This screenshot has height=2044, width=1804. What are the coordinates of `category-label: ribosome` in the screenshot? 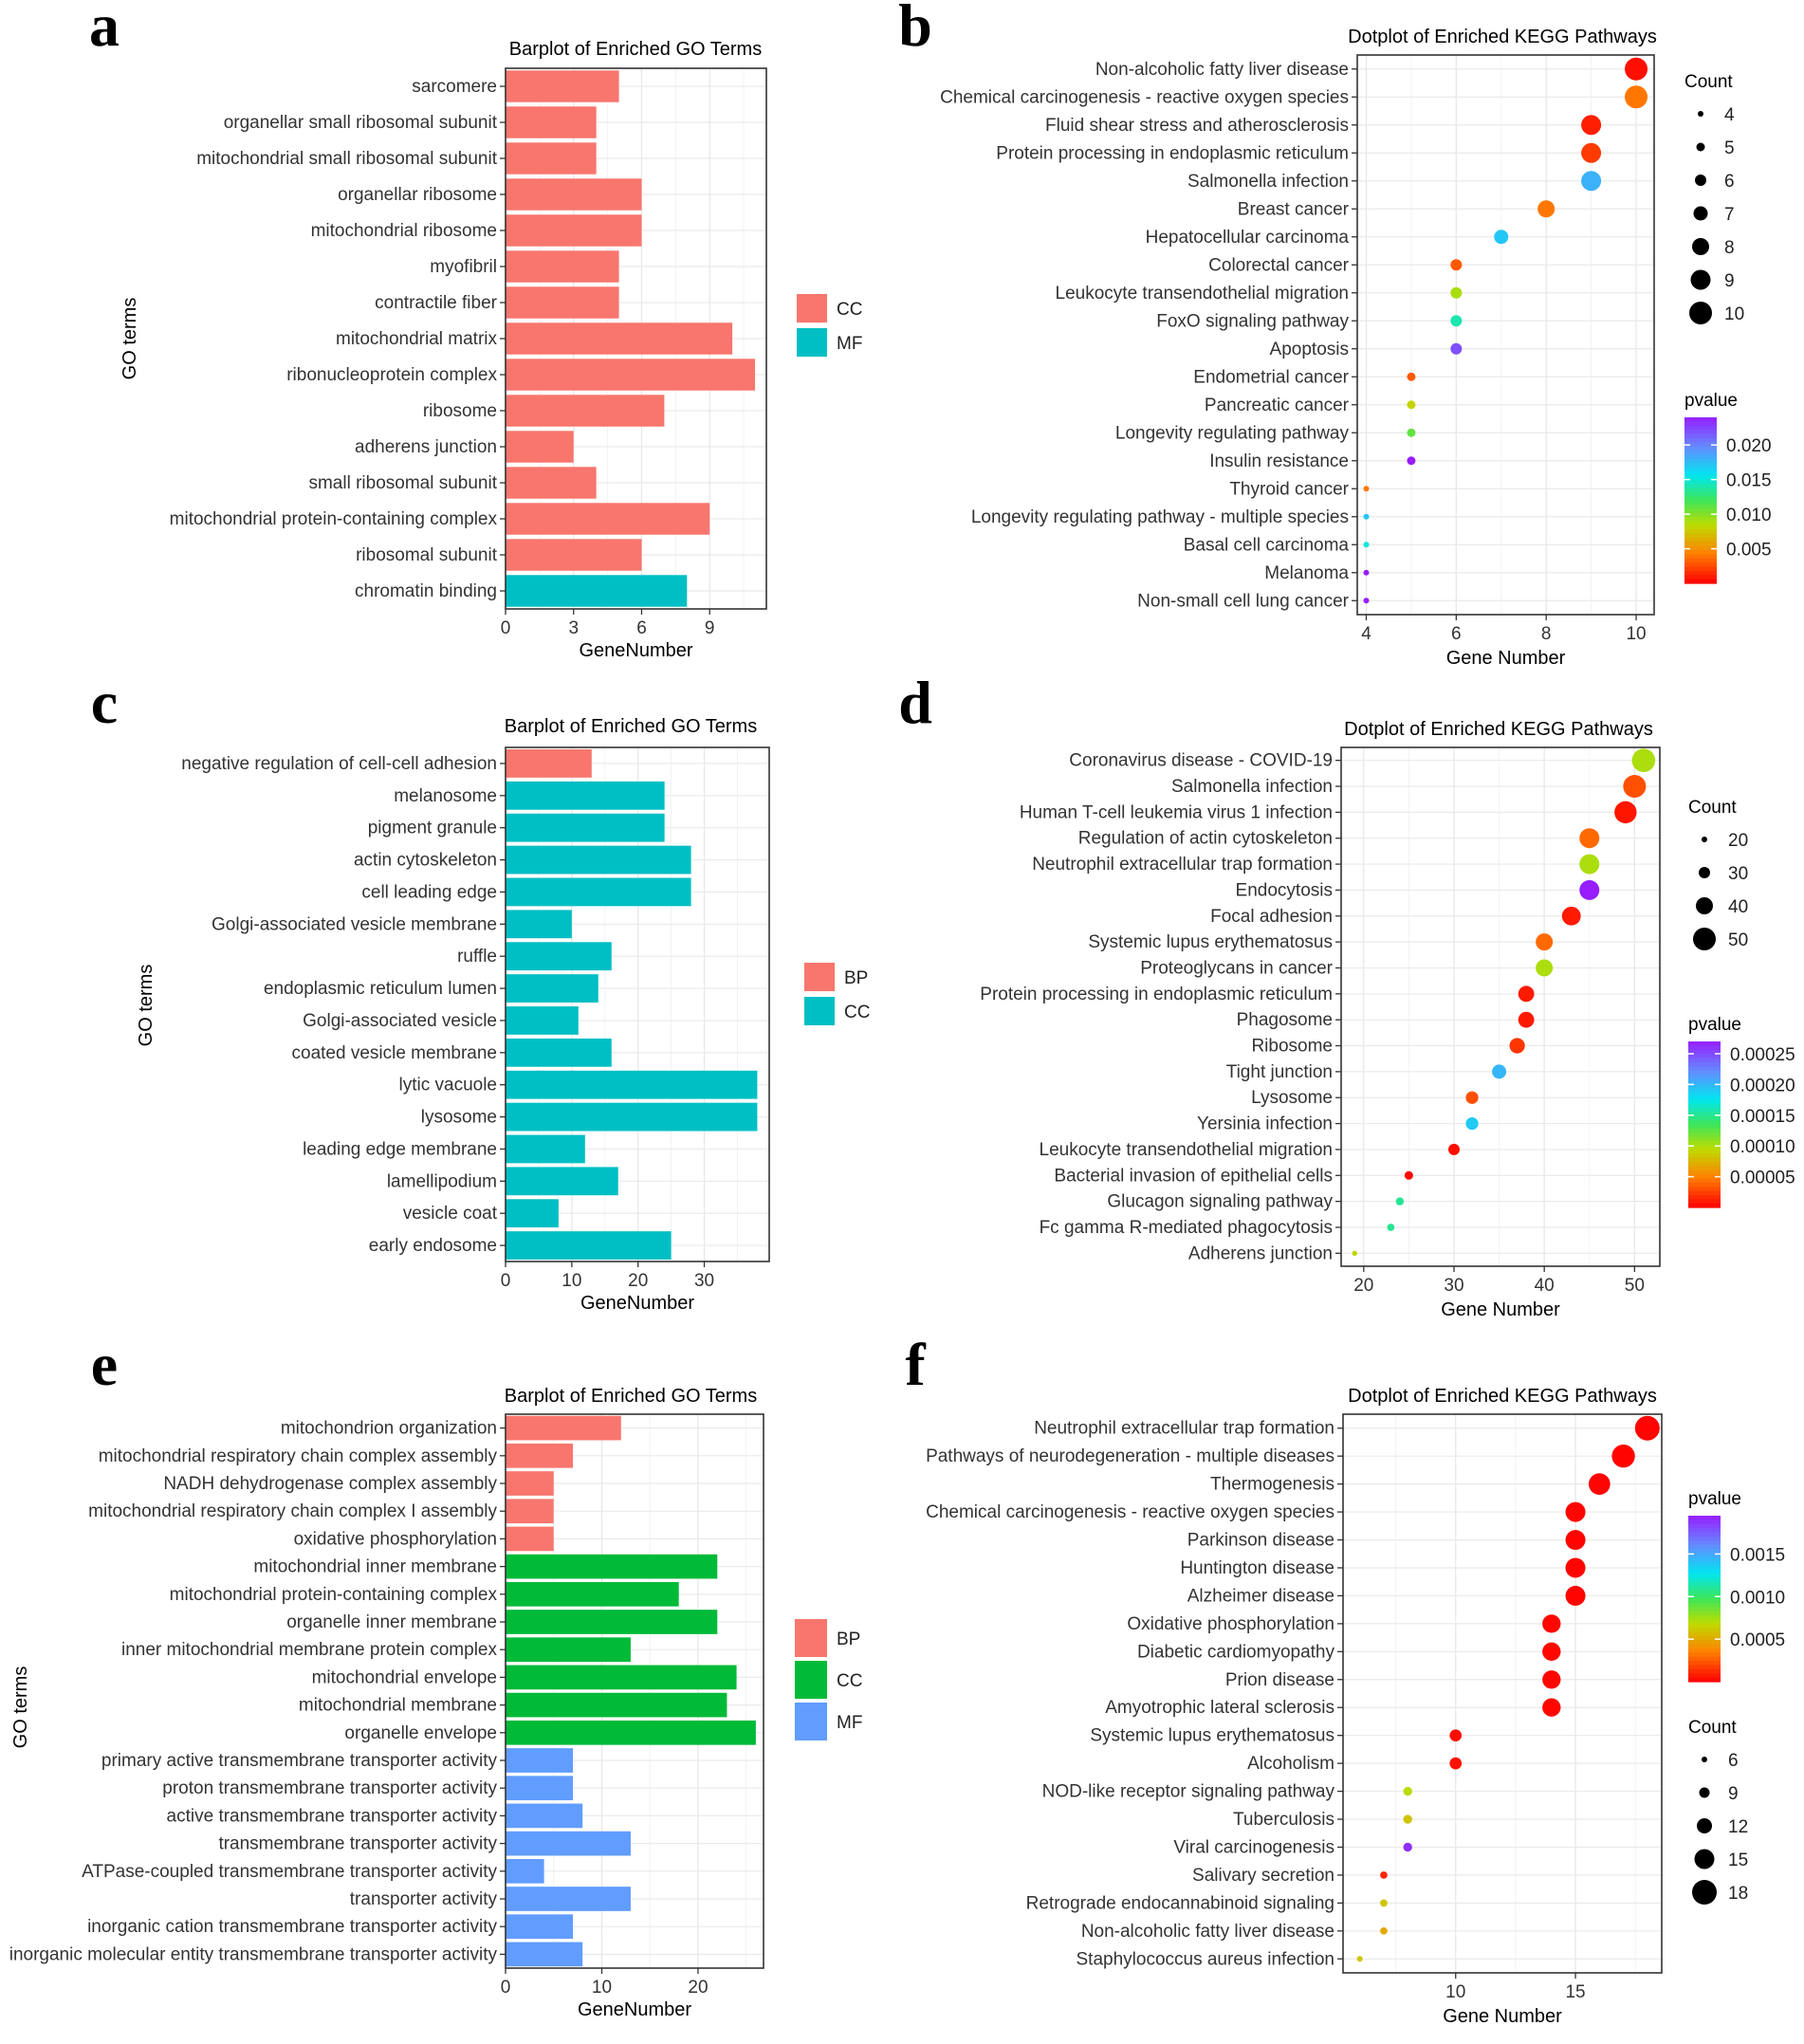 It's located at (460, 411).